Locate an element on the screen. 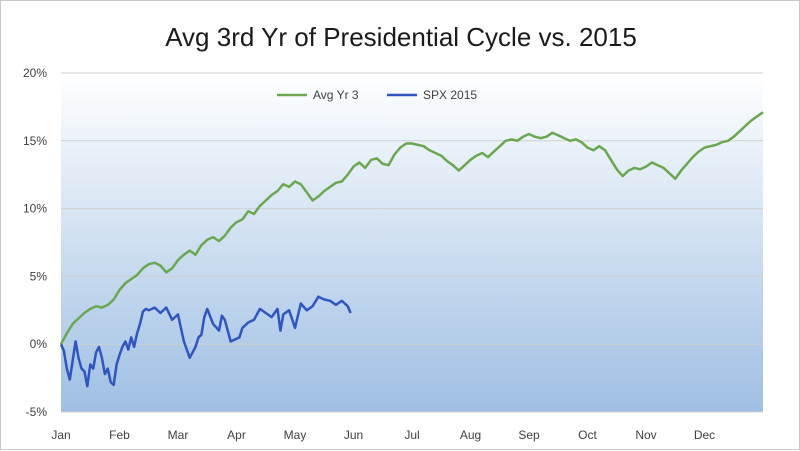 The height and width of the screenshot is (451, 800). x-tick-label: Mar is located at coordinates (178, 435).